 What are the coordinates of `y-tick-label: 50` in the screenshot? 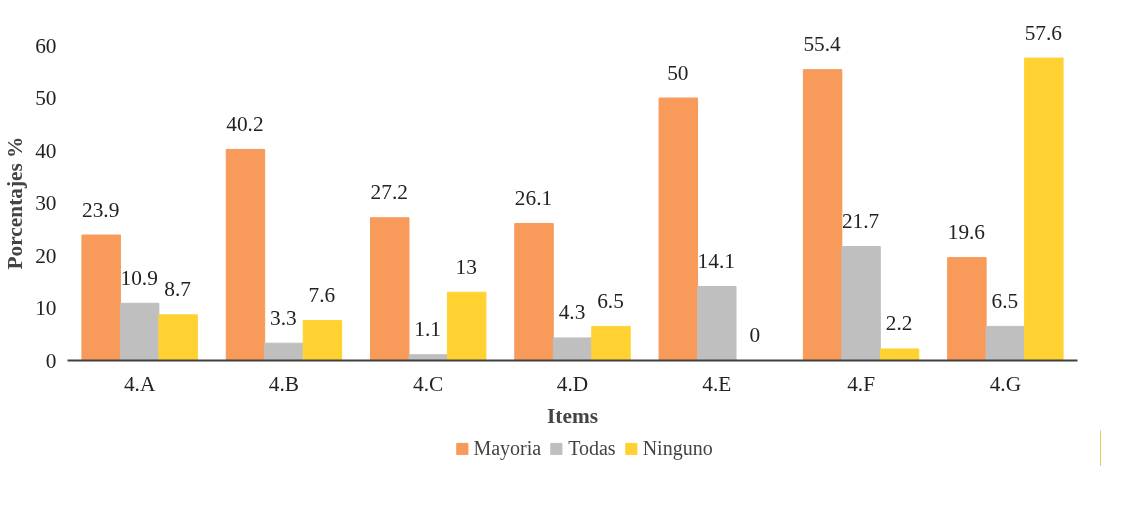 It's located at (46, 98).